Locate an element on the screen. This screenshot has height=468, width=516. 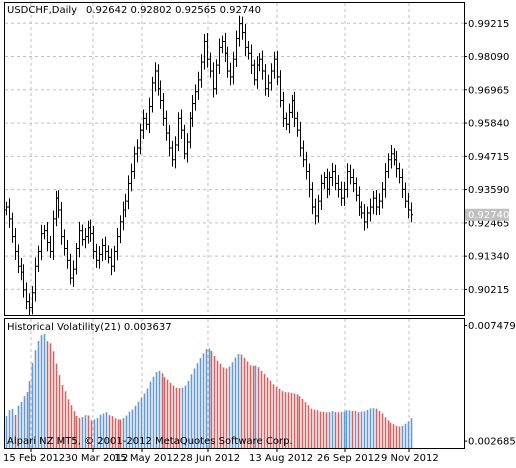
price-tick-label: 0.99215 is located at coordinates (488, 24).